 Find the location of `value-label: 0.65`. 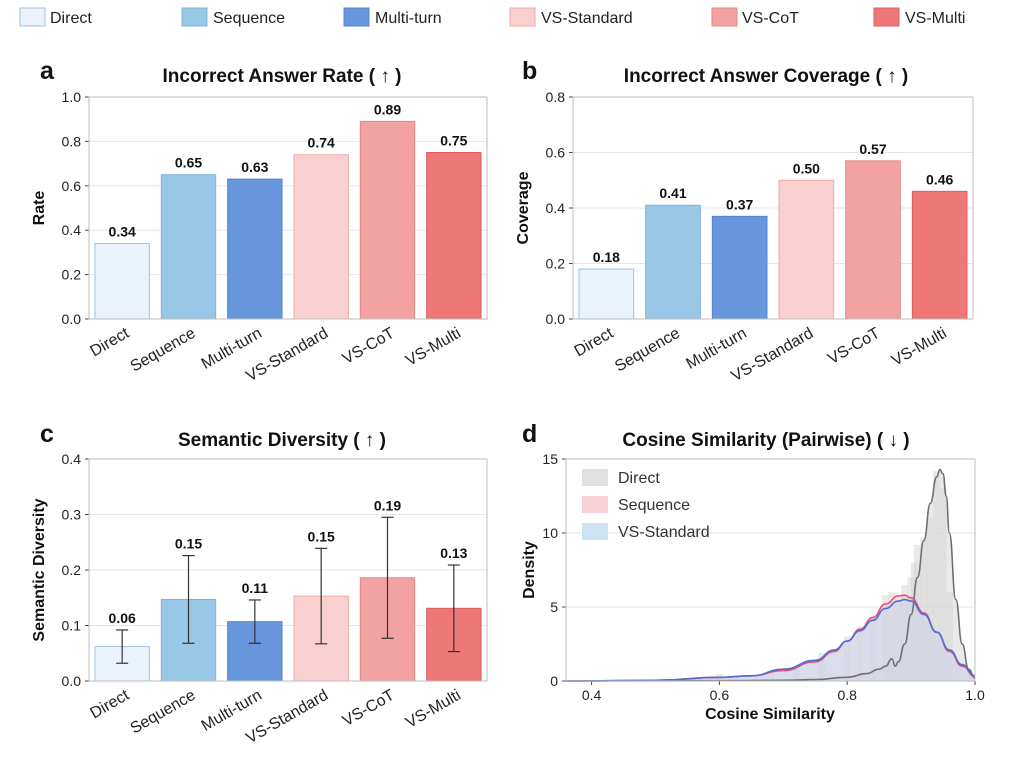

value-label: 0.65 is located at coordinates (188, 163).